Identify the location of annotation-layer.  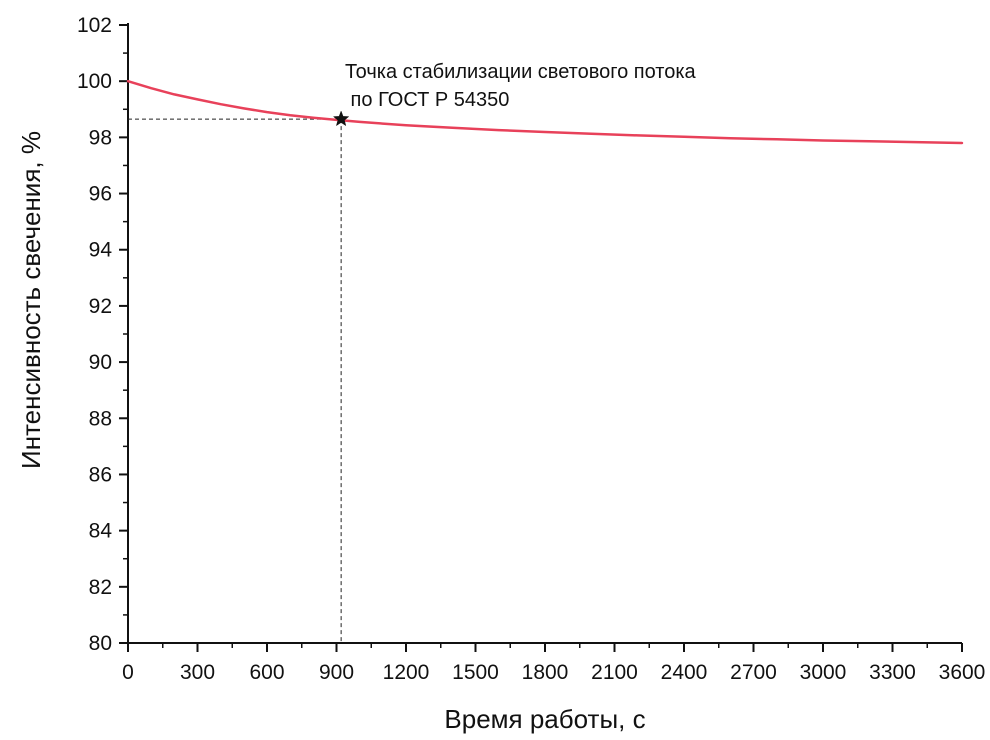
(341, 118).